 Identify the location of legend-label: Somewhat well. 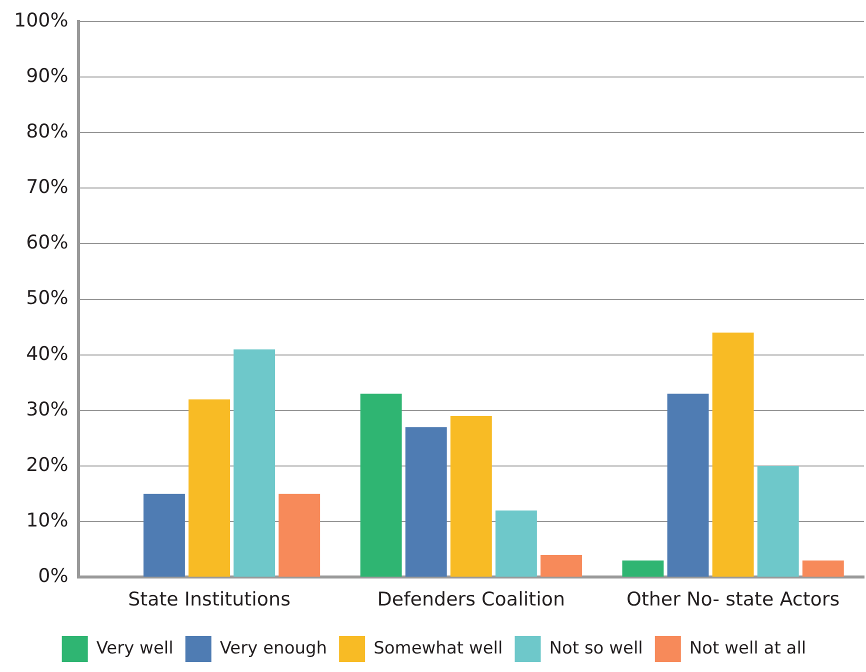
(438, 648).